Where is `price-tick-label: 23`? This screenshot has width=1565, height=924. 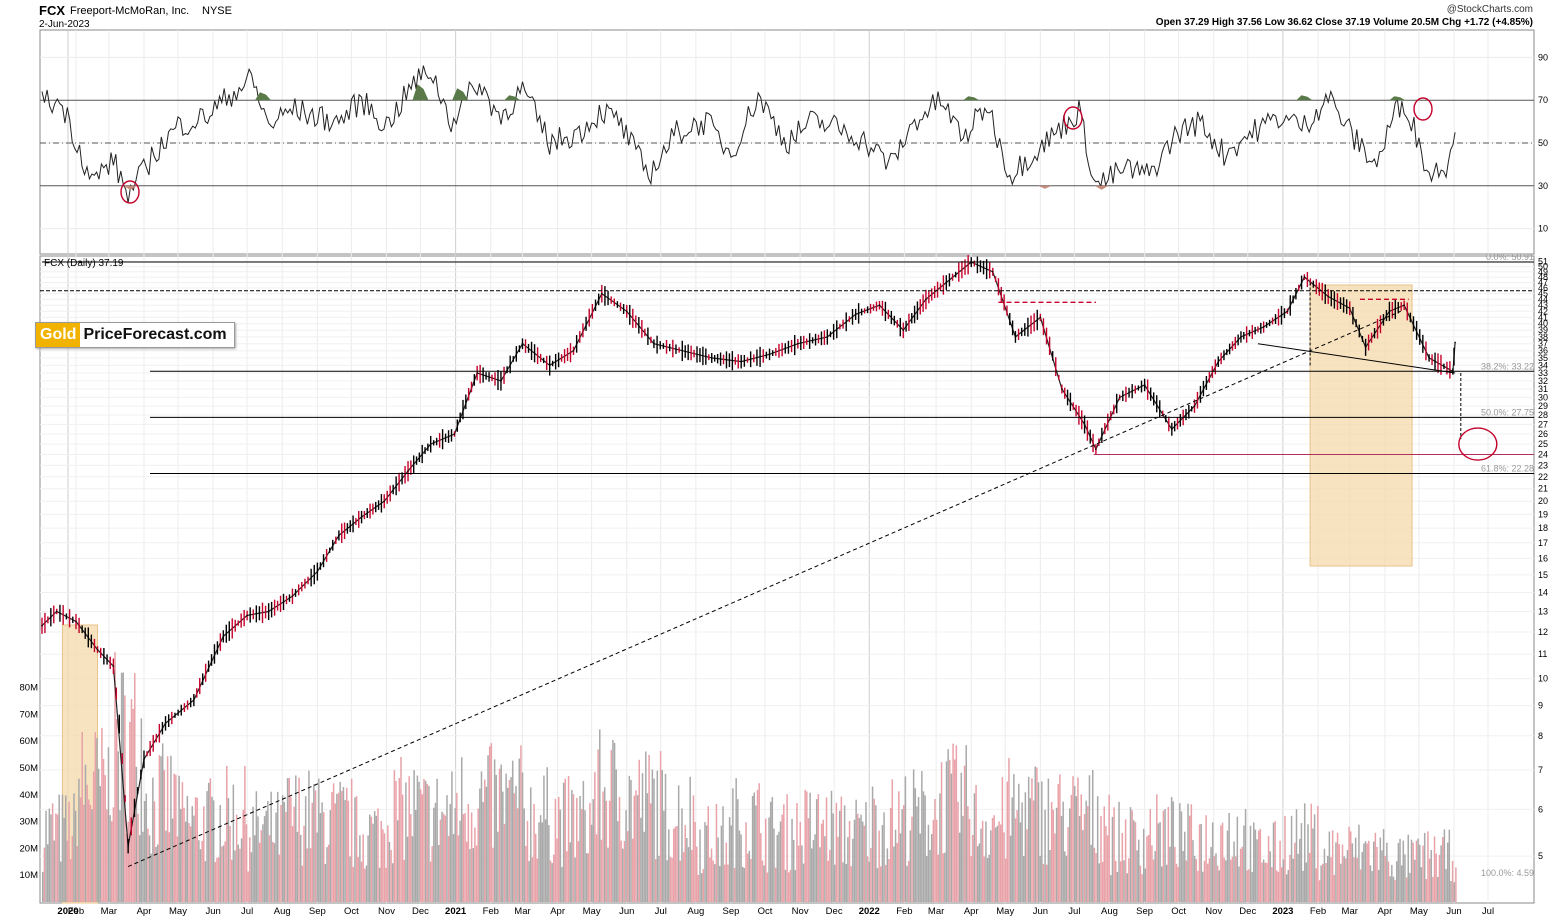
price-tick-label: 23 is located at coordinates (1543, 465).